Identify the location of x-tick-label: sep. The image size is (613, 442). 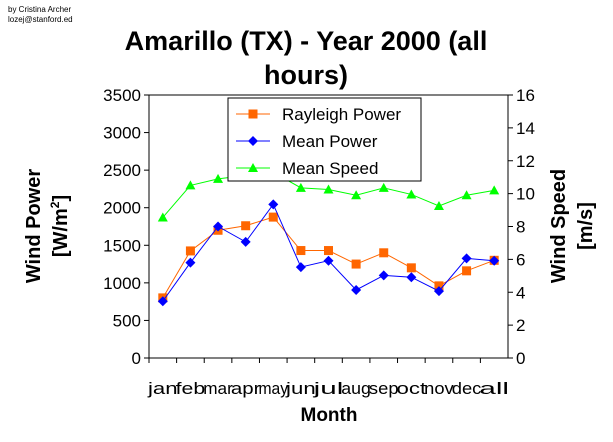
(384, 388).